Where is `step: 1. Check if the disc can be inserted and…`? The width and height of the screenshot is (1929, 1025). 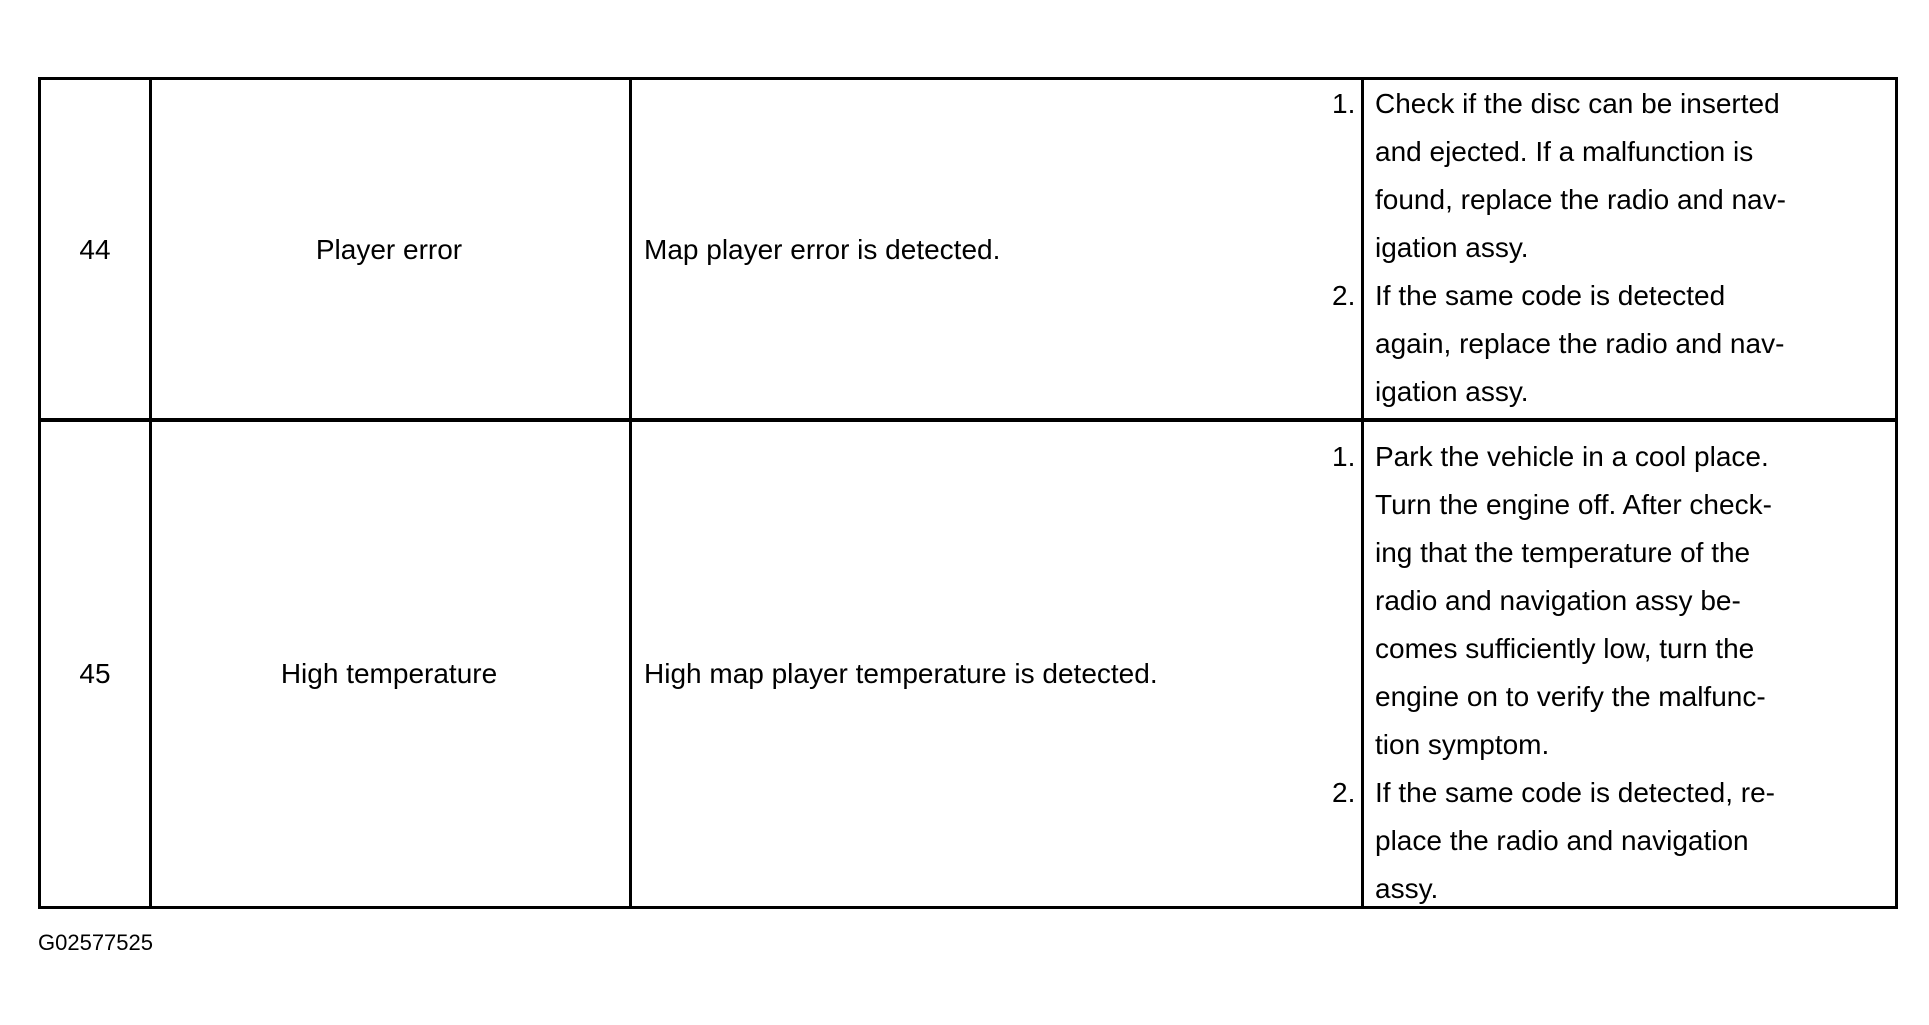
step: 1. Check if the disc can be inserted and… is located at coordinates (1559, 175).